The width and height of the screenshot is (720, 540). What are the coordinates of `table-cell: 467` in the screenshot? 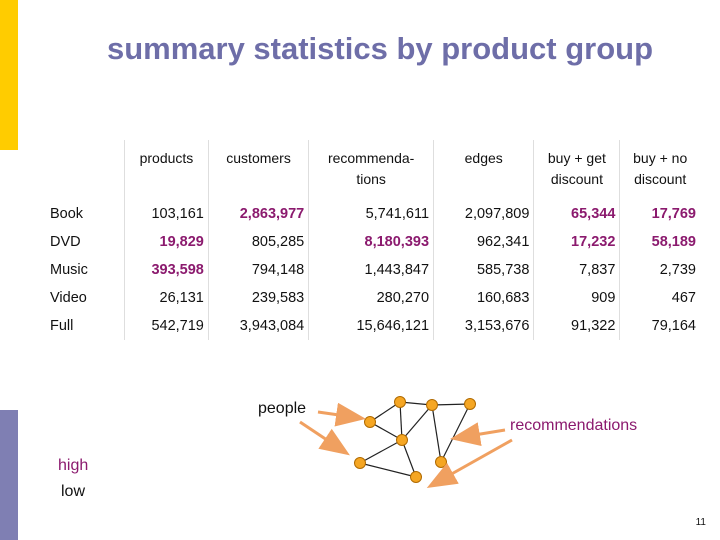 It's located at (659, 298).